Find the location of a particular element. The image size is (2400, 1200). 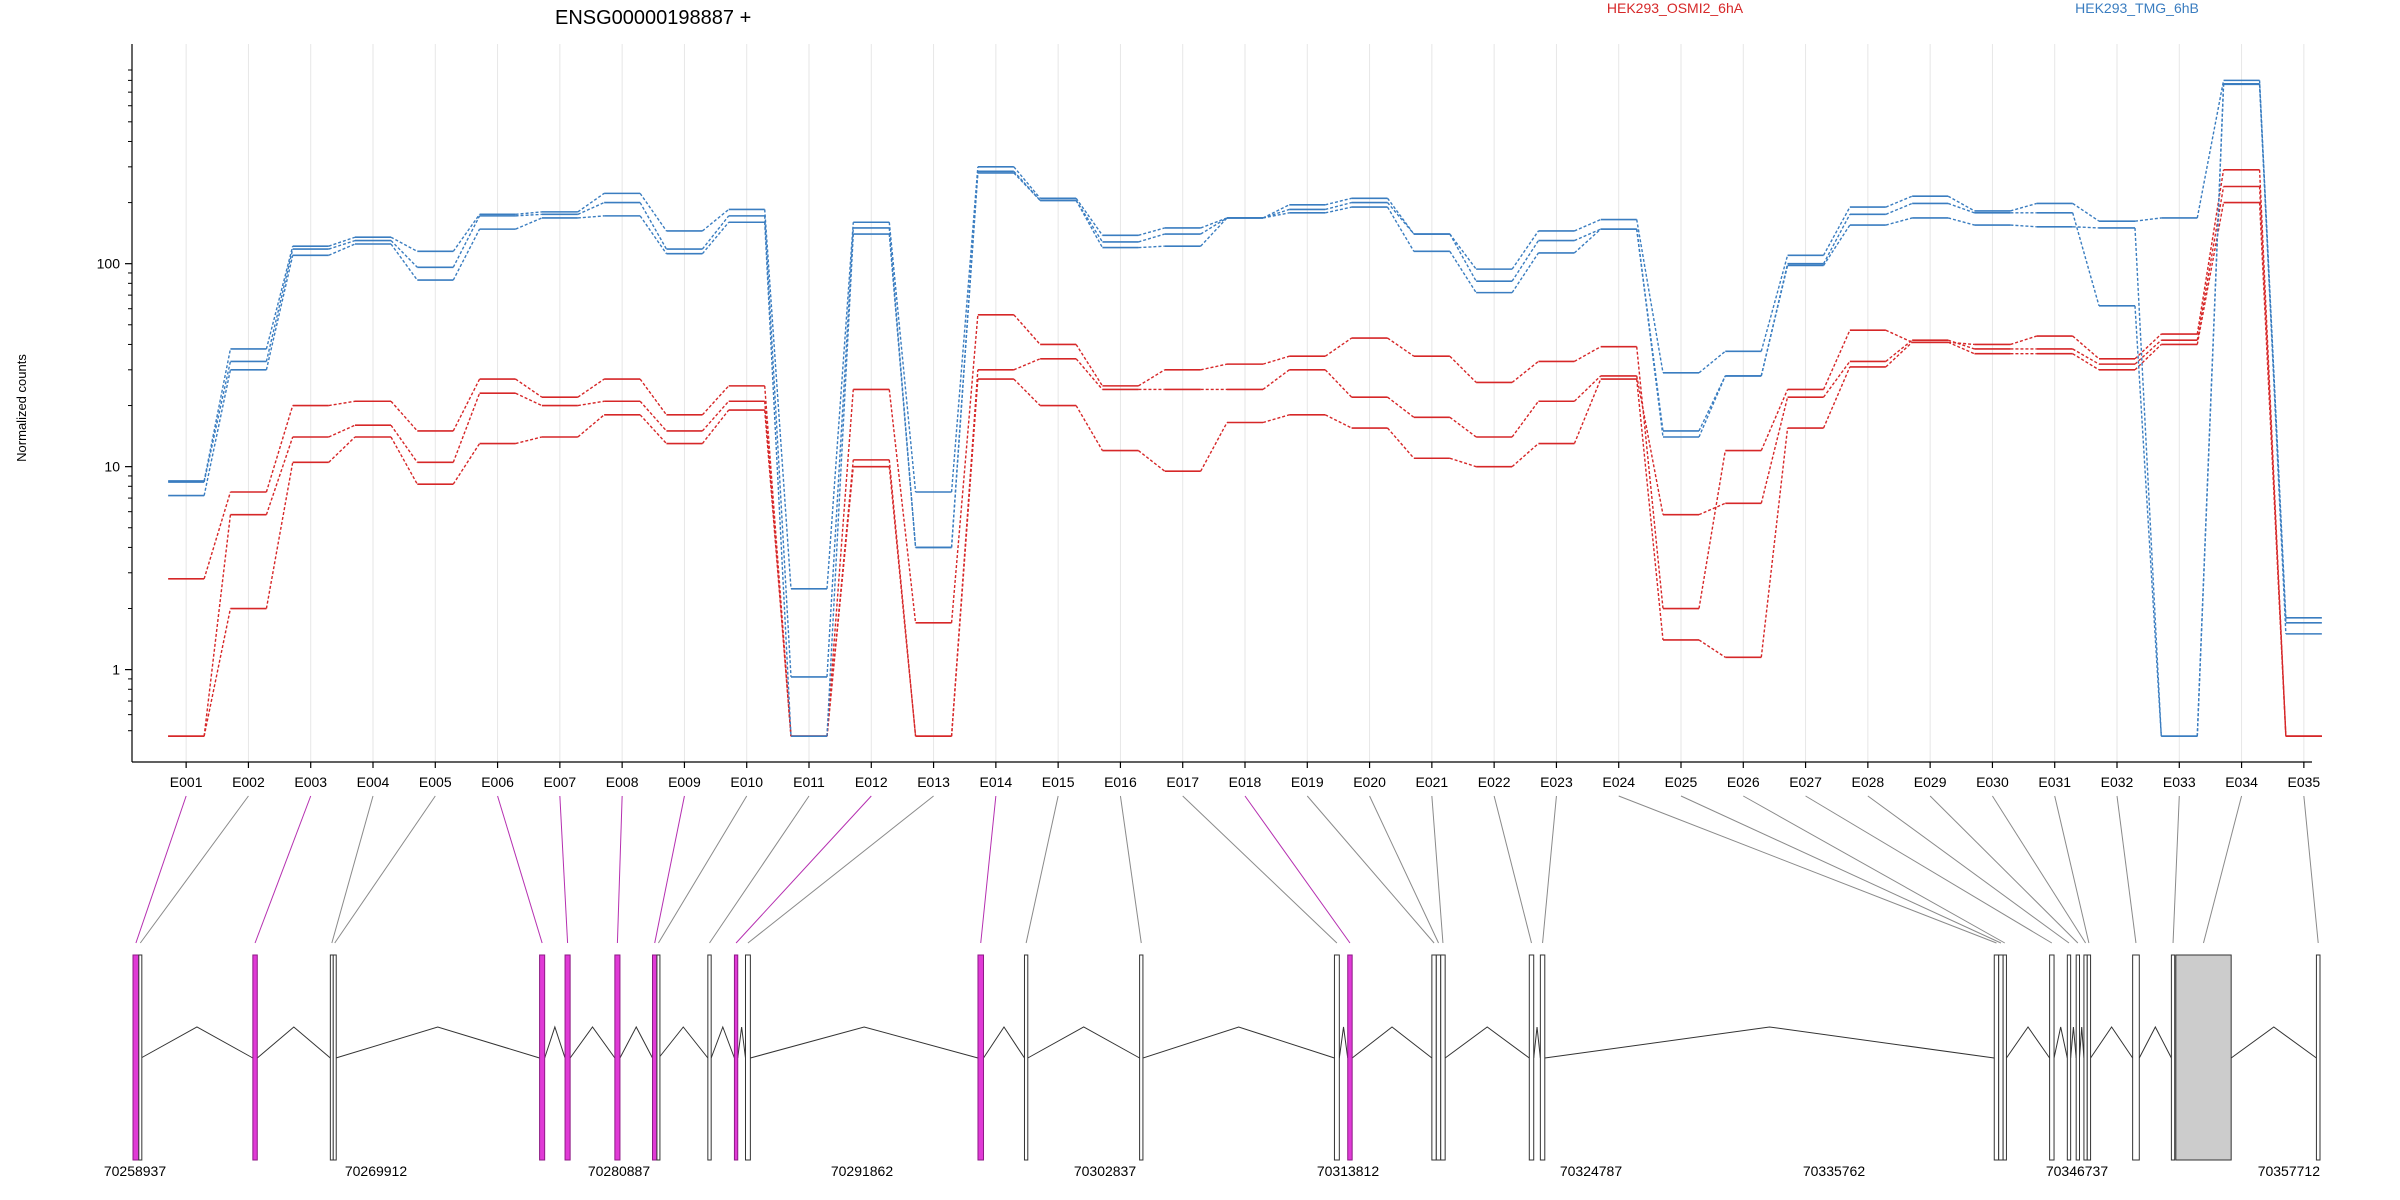

exon-e011 is located at coordinates (709, 1057).